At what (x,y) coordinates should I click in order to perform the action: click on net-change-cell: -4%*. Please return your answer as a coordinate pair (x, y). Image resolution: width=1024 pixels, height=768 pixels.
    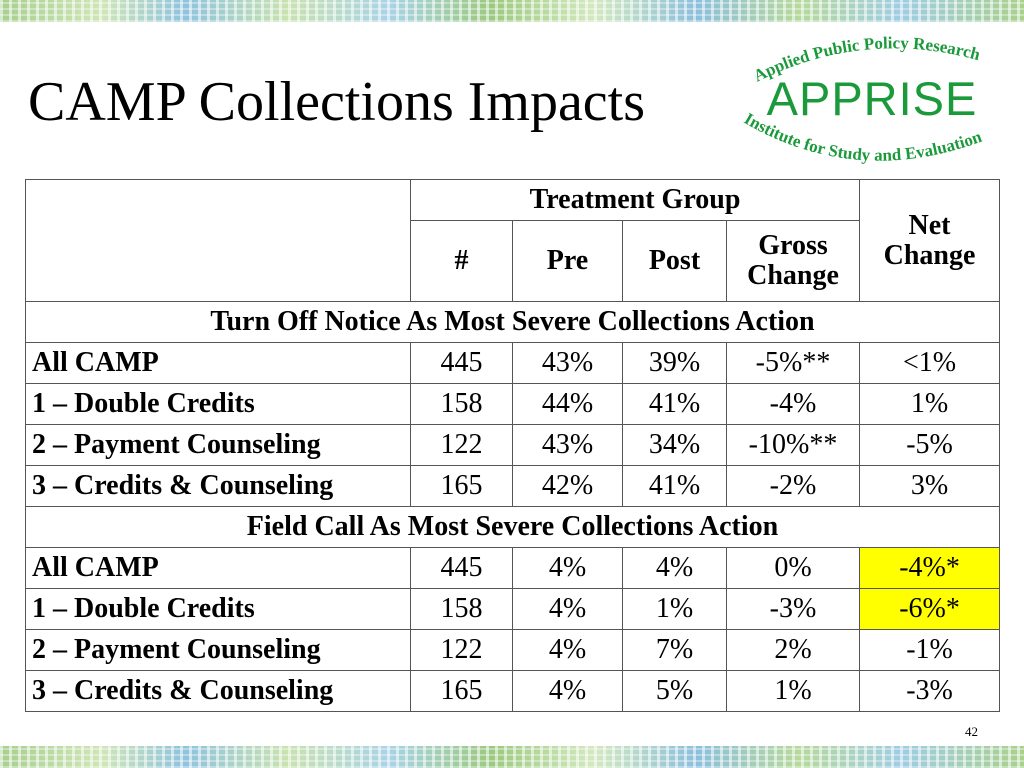
    Looking at the image, I should click on (930, 568).